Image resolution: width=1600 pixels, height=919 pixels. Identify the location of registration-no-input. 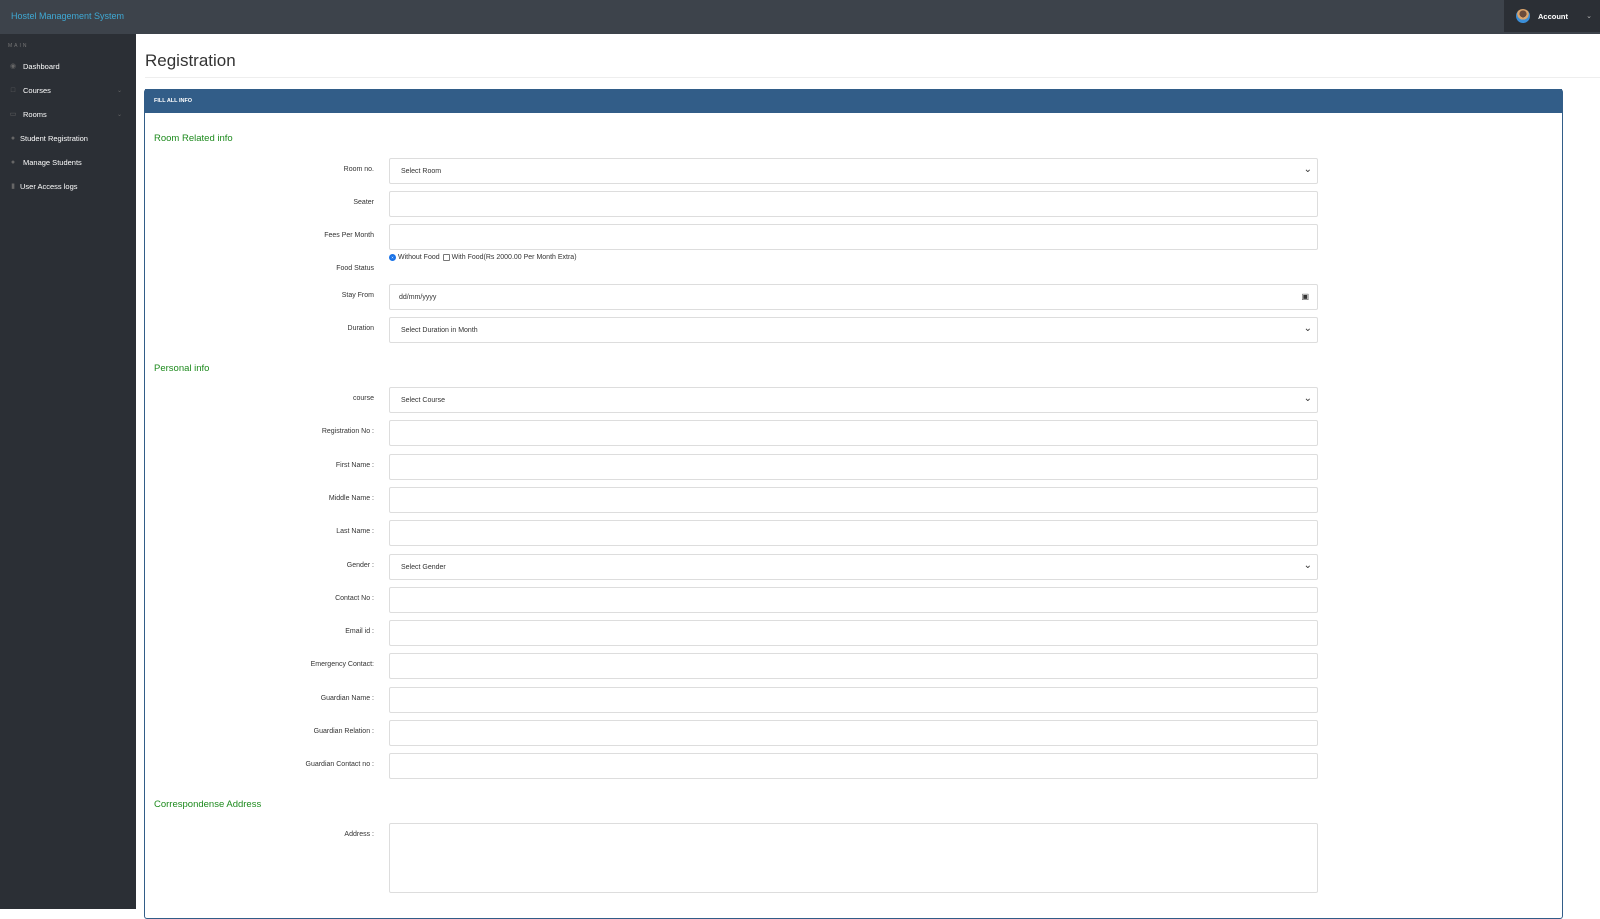
(853, 433).